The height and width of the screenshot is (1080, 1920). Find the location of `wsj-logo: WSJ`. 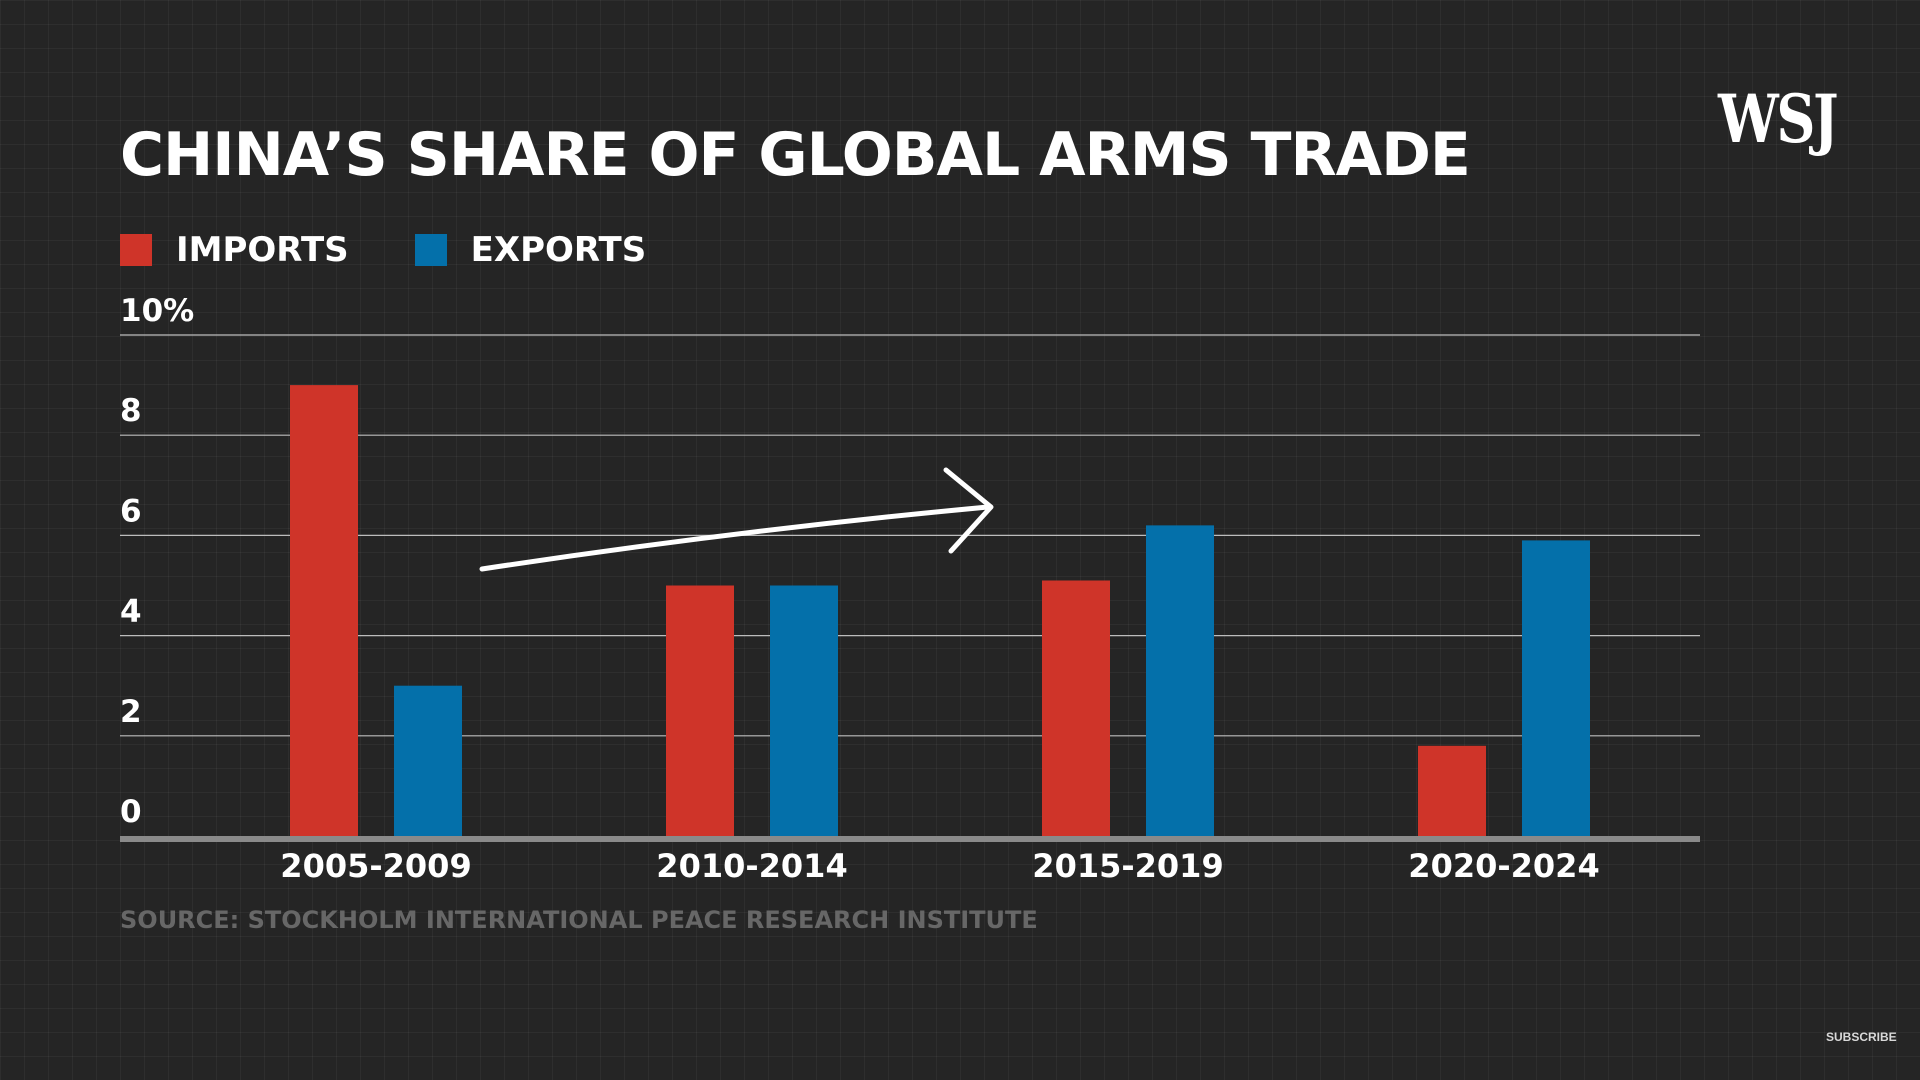

wsj-logo: WSJ is located at coordinates (1778, 119).